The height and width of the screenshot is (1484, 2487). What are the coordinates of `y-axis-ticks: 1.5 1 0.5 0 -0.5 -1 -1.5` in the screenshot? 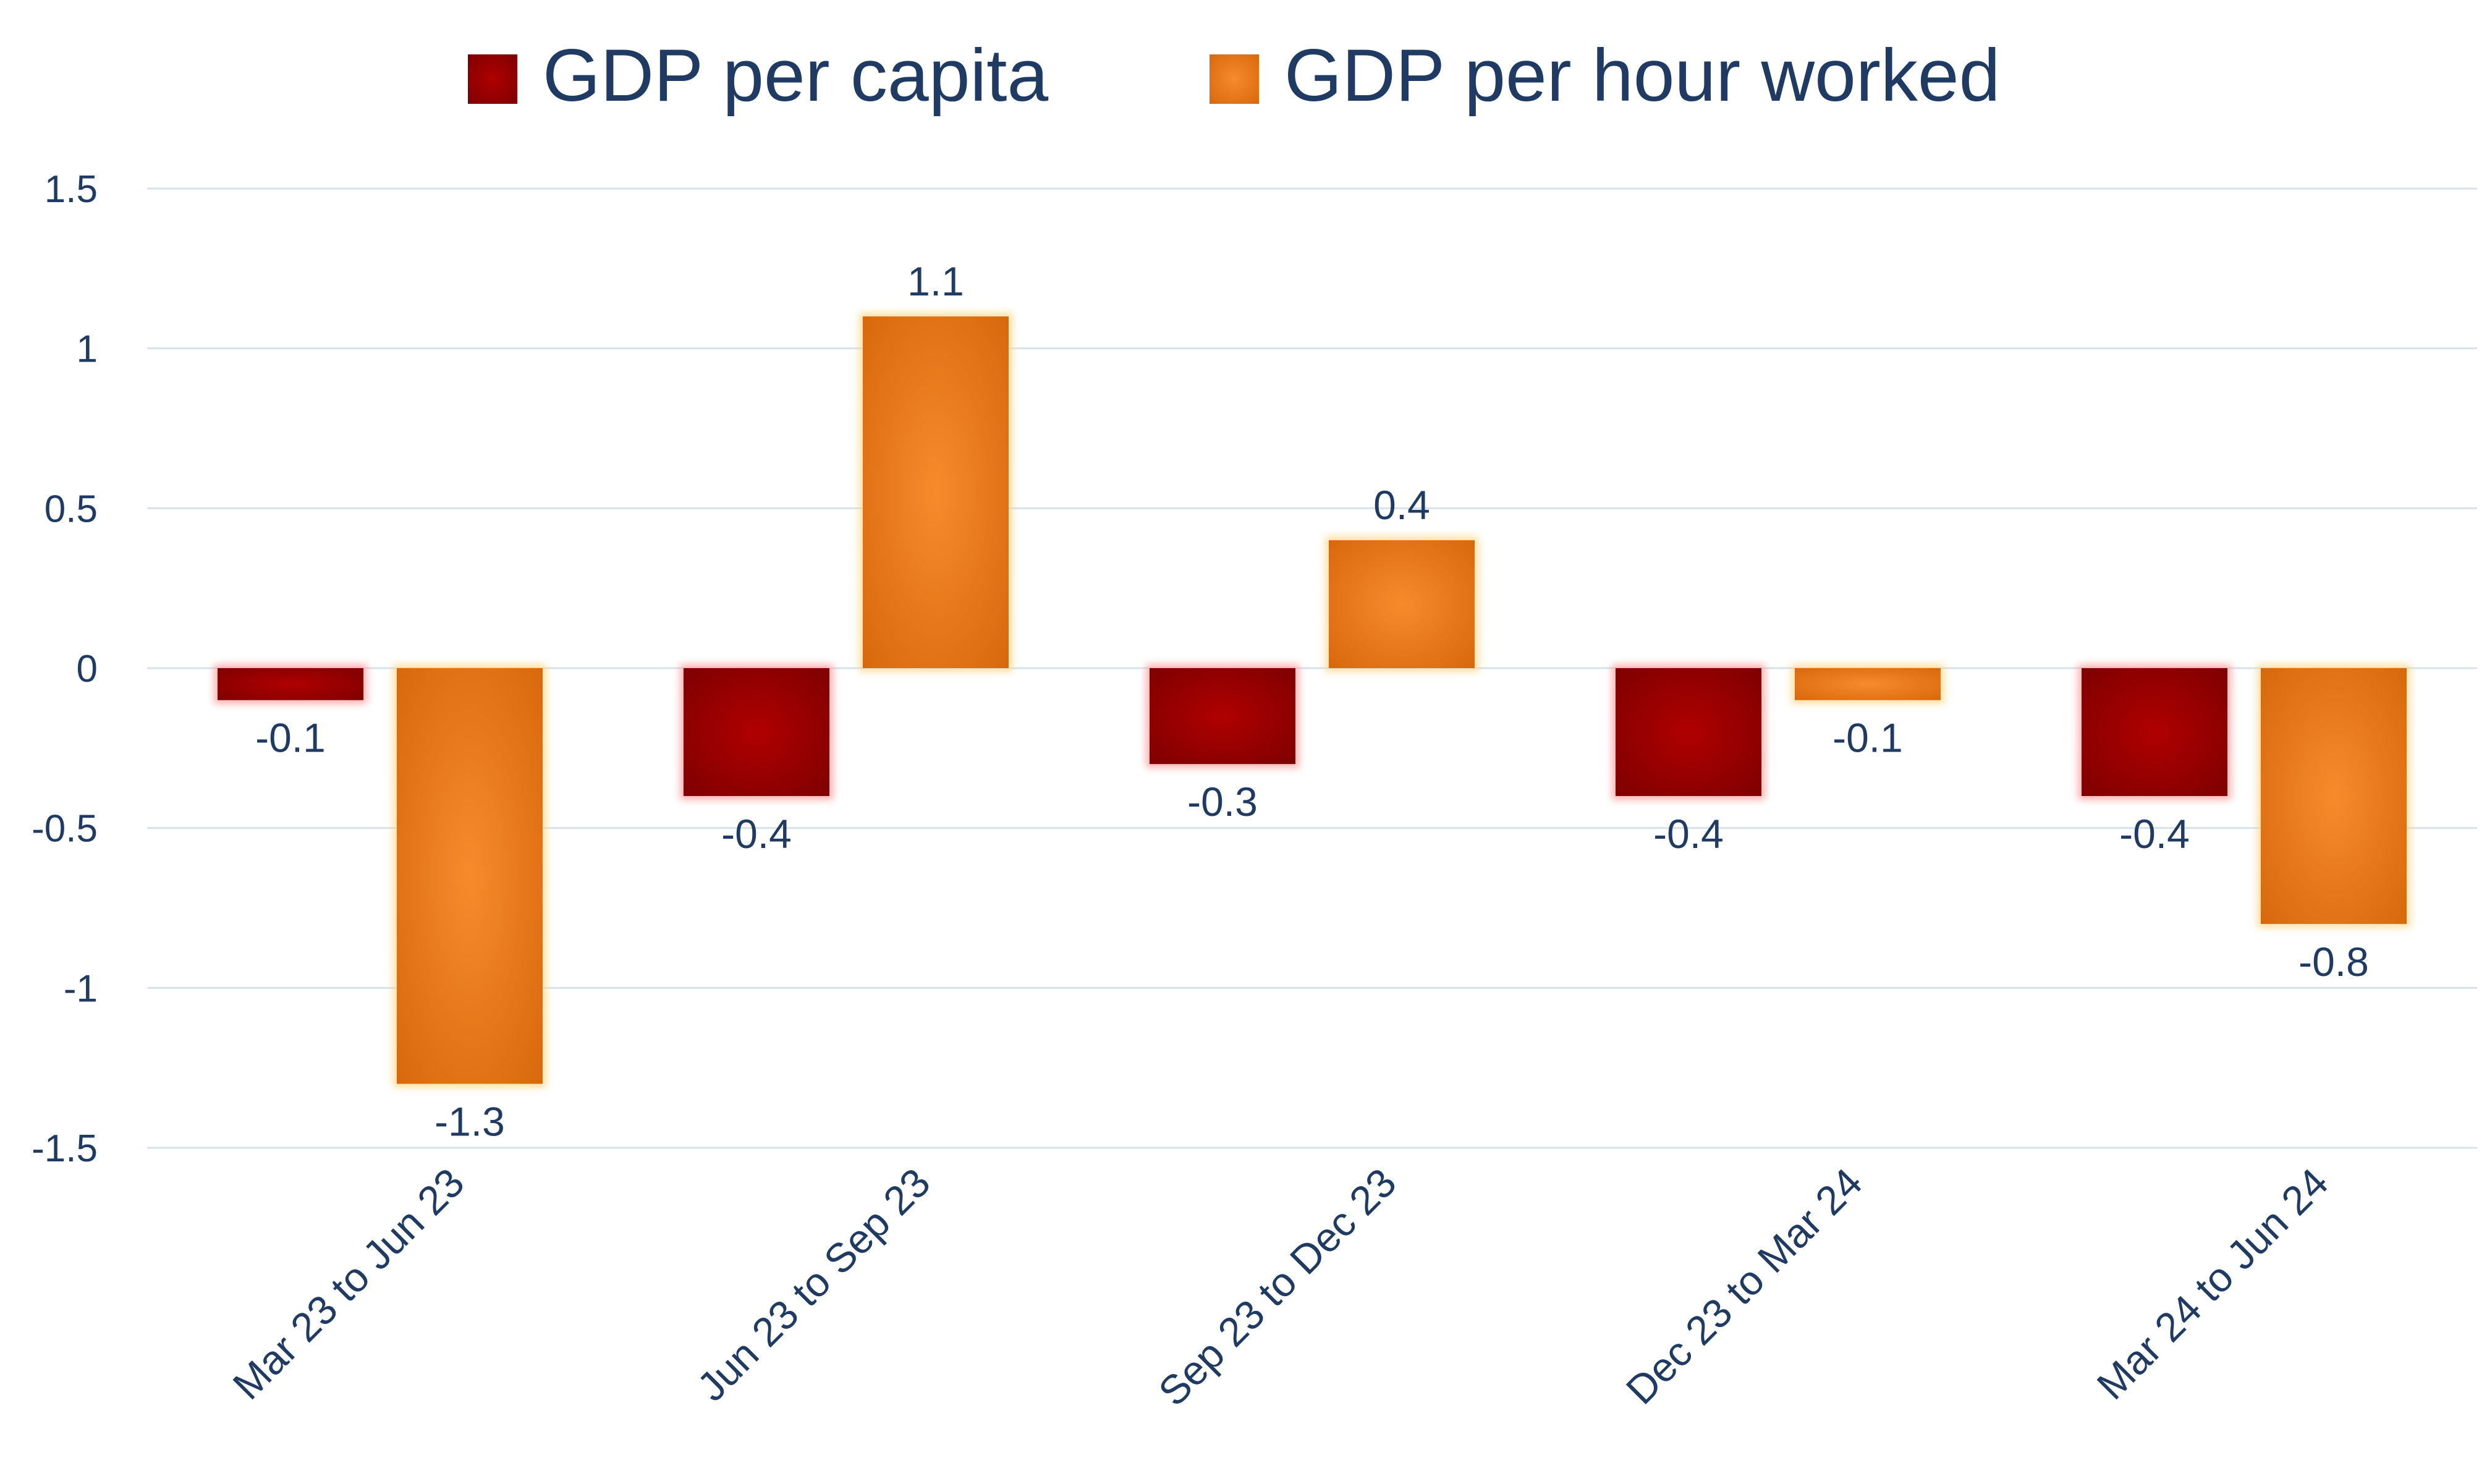 It's located at (65, 669).